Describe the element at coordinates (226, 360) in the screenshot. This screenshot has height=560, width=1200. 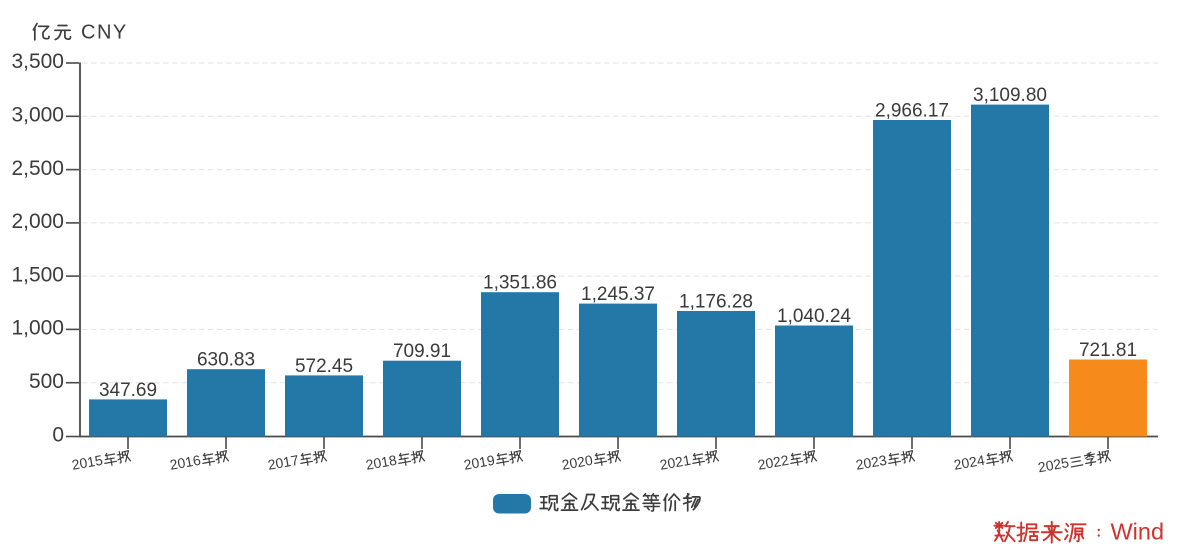
I see `svg-text: 630.83` at that location.